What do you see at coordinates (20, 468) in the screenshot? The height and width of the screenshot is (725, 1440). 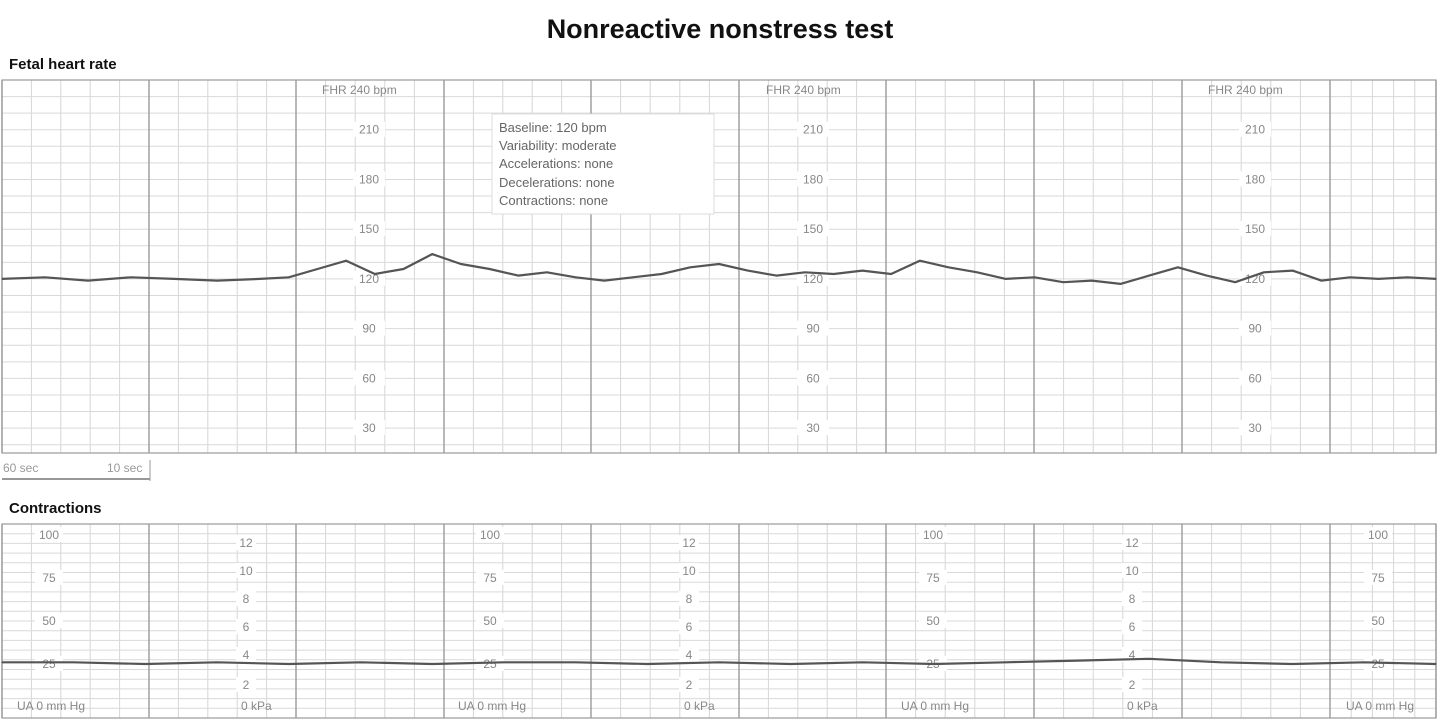 I see `scale-bar-label-60sec: 60 sec` at bounding box center [20, 468].